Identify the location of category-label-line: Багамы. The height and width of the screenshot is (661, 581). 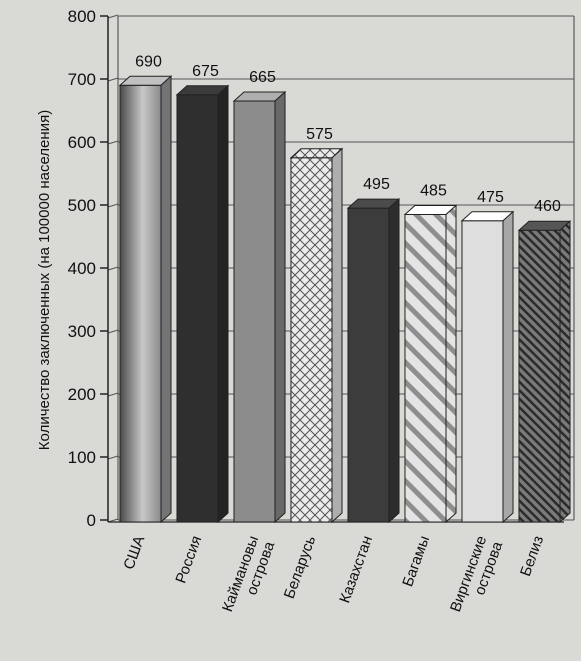
(416, 561).